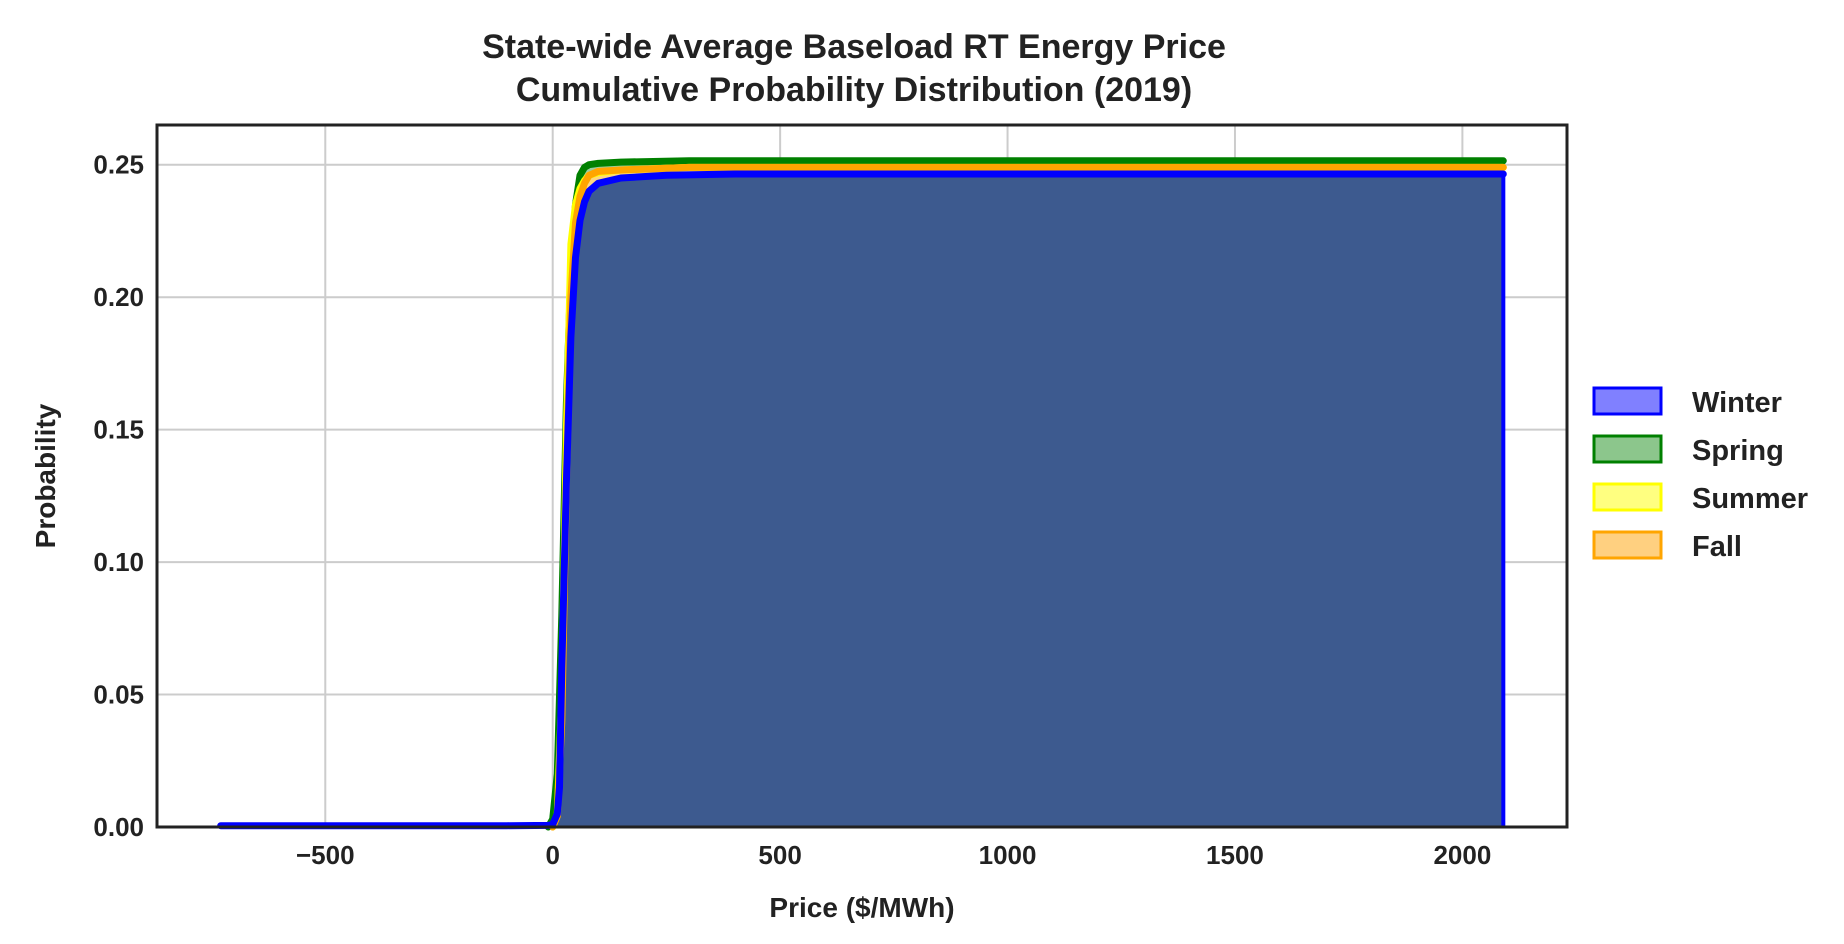 This screenshot has width=1844, height=944. I want to click on legend-label-summer: Summer, so click(1750, 499).